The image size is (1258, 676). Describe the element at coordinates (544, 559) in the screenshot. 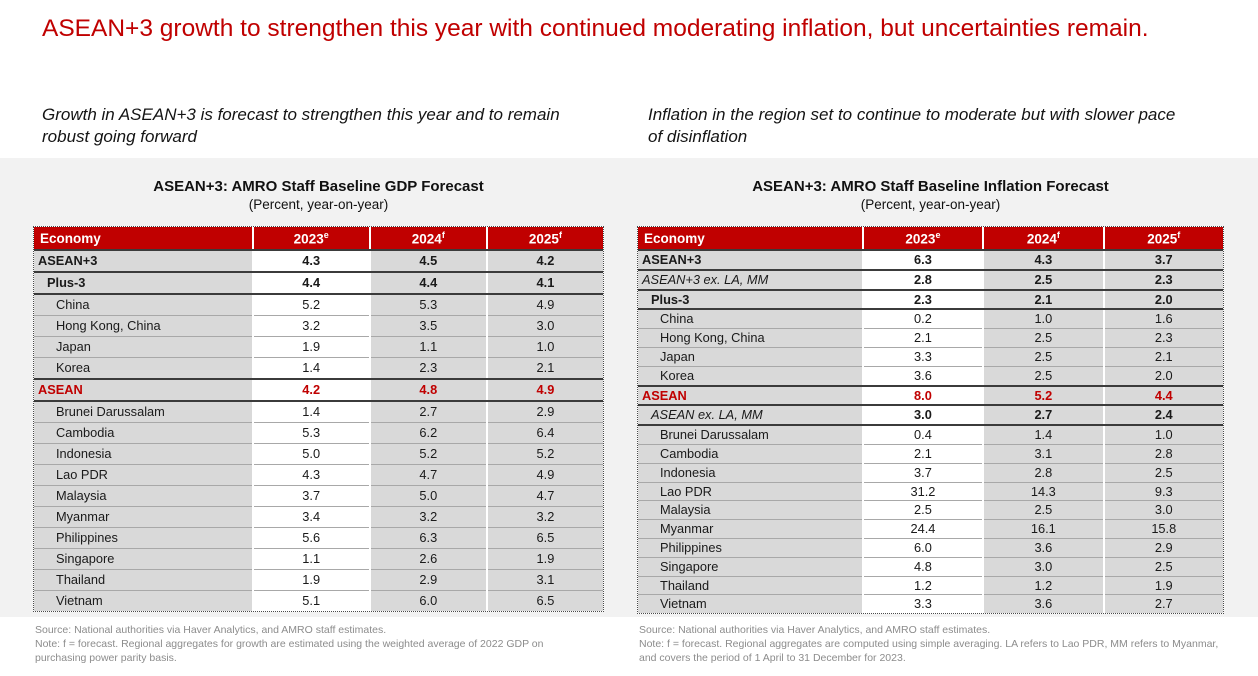

I see `value-cell: 1.9` at that location.